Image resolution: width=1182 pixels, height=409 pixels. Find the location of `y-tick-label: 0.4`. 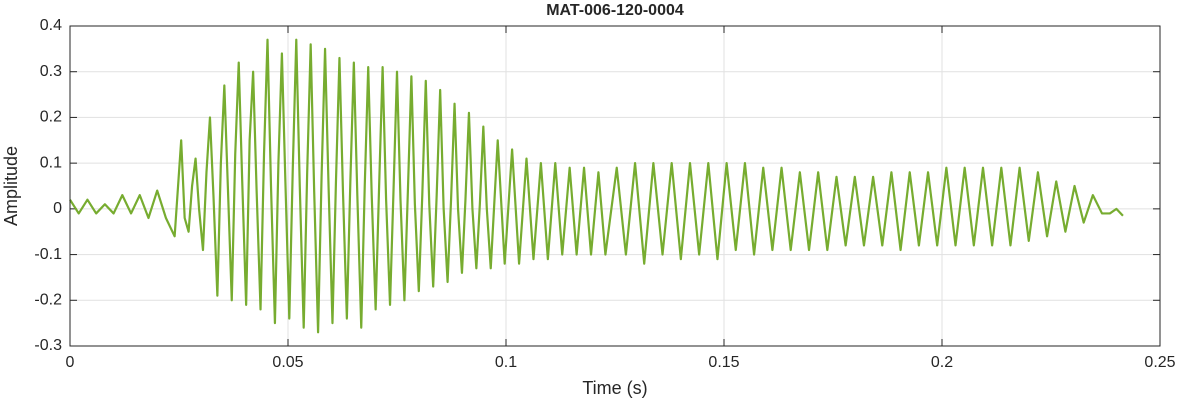

y-tick-label: 0.4 is located at coordinates (51, 25).